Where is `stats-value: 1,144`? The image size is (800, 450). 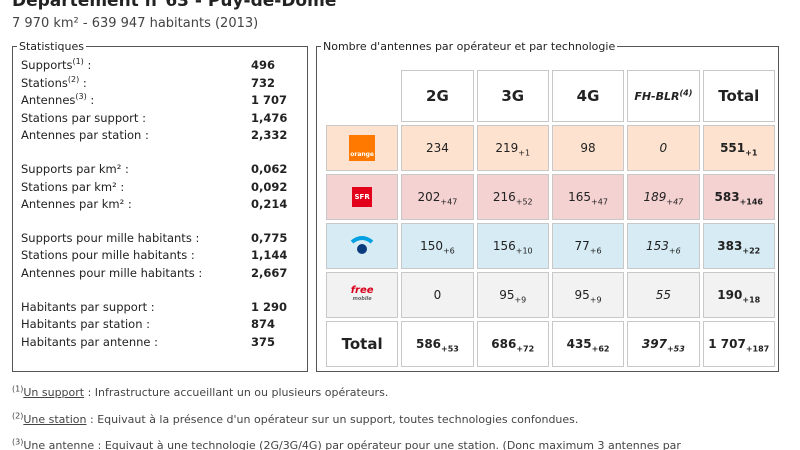 stats-value: 1,144 is located at coordinates (269, 255).